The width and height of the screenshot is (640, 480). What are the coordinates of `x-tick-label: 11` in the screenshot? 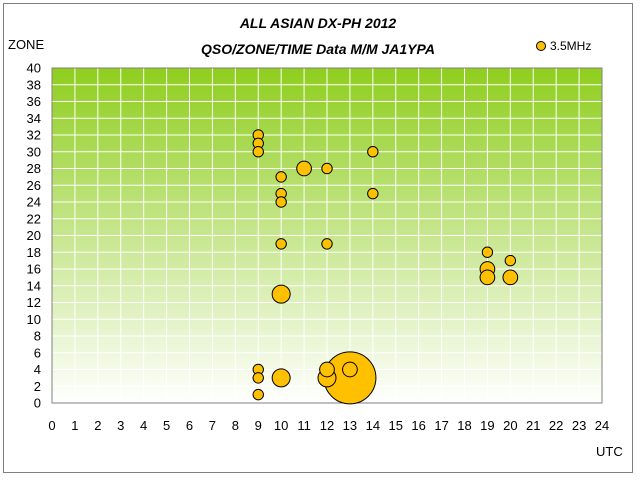 It's located at (304, 425).